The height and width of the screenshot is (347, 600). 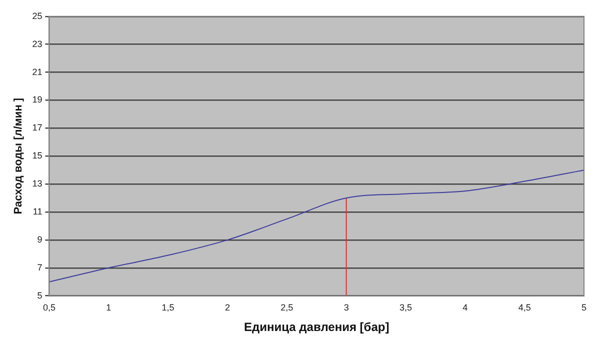 I want to click on y-tick-label: 15, so click(x=37, y=155).